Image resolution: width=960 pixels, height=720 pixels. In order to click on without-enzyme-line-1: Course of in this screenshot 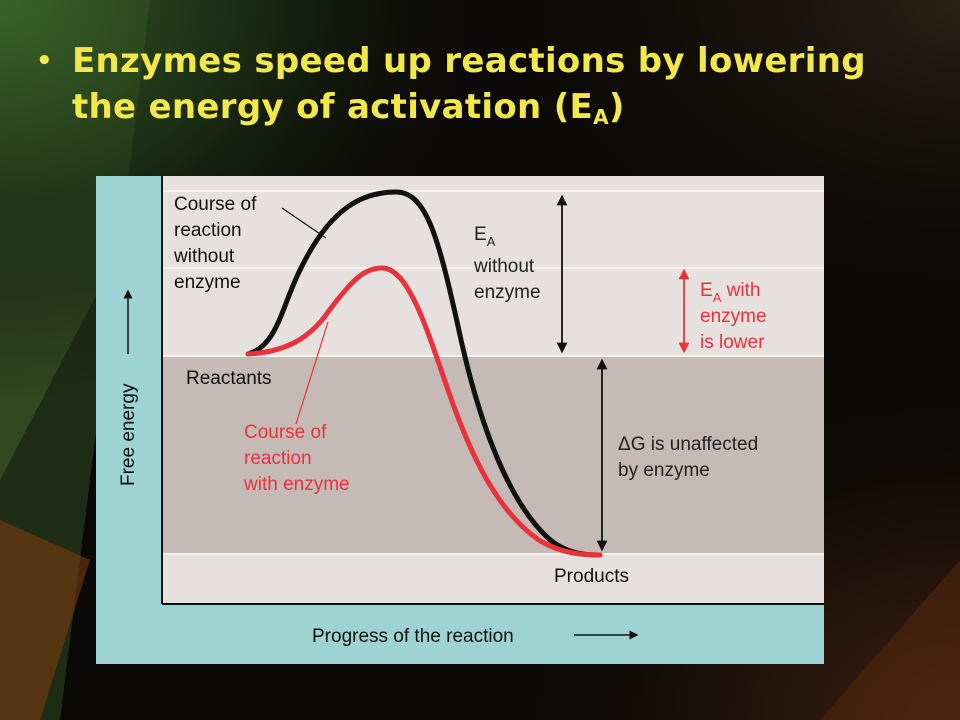, I will do `click(215, 204)`.